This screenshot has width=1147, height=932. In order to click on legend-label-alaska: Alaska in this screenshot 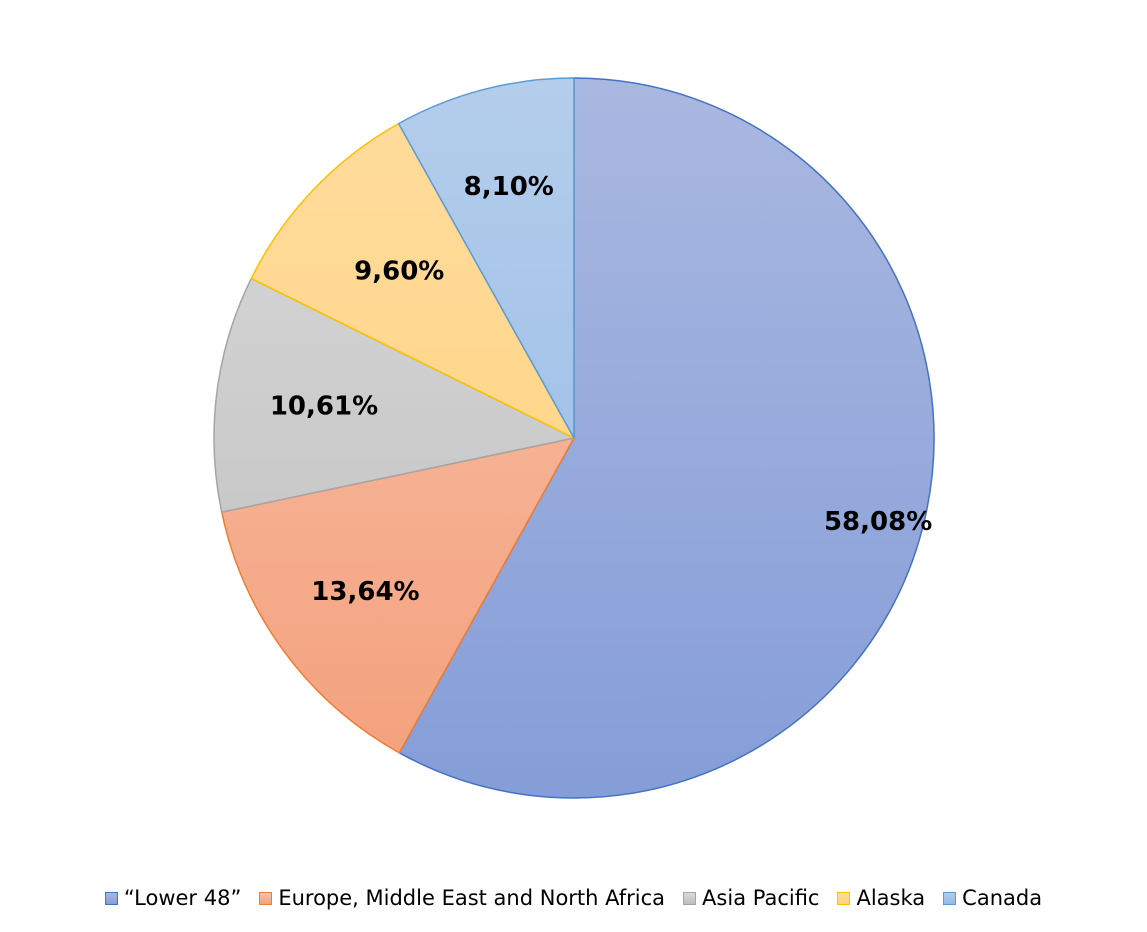, I will do `click(891, 898)`.